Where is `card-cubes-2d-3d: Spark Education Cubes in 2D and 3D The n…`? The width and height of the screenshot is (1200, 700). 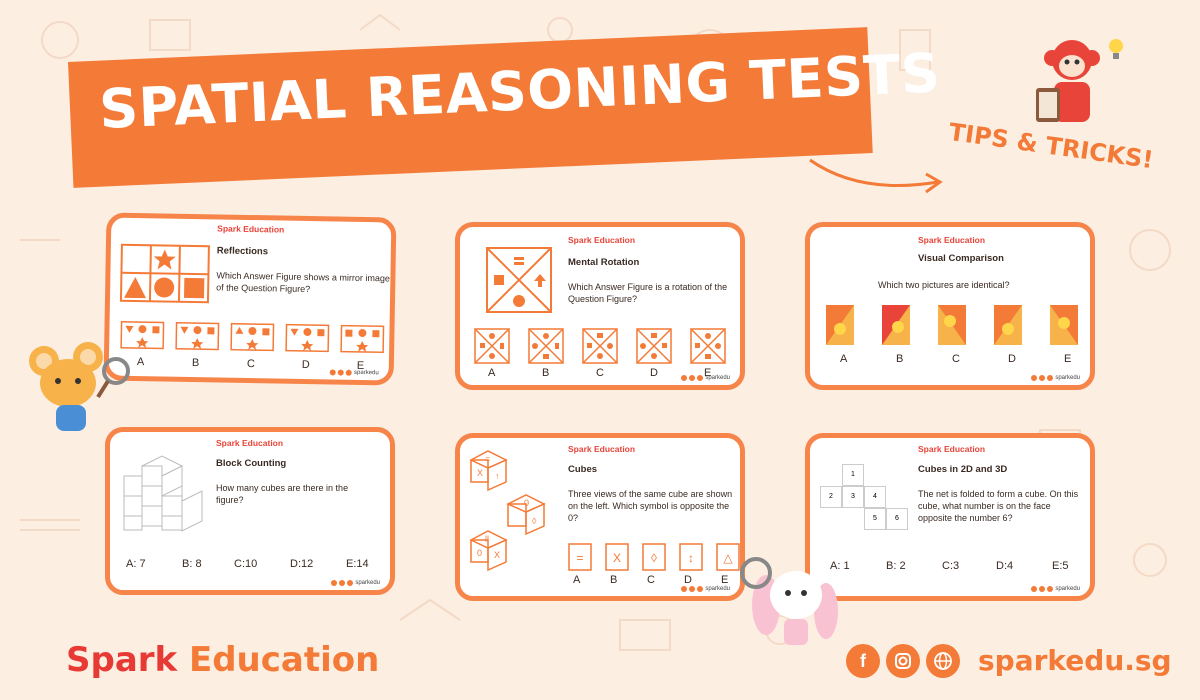 card-cubes-2d-3d: Spark Education Cubes in 2D and 3D The n… is located at coordinates (950, 517).